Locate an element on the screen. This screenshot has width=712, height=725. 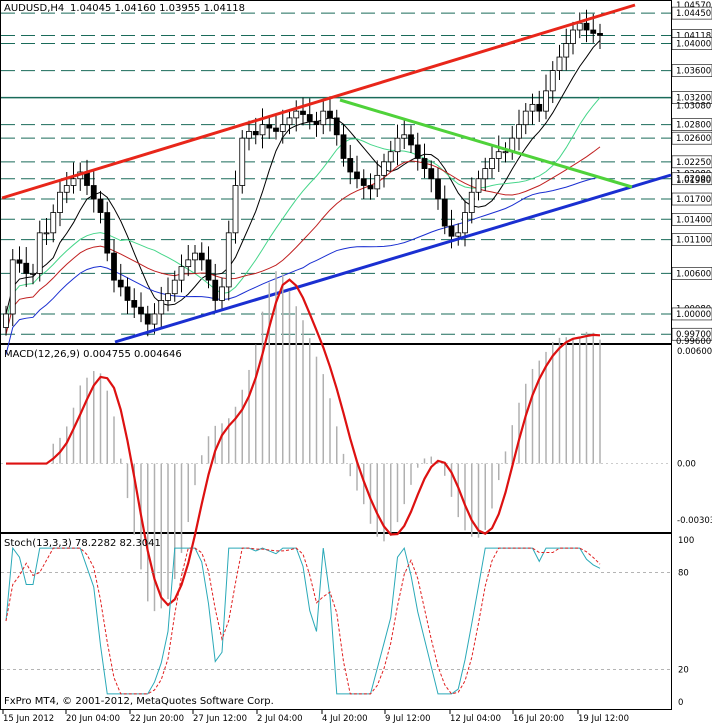
symbol-label: AUDUSD,H4 is located at coordinates (34, 8).